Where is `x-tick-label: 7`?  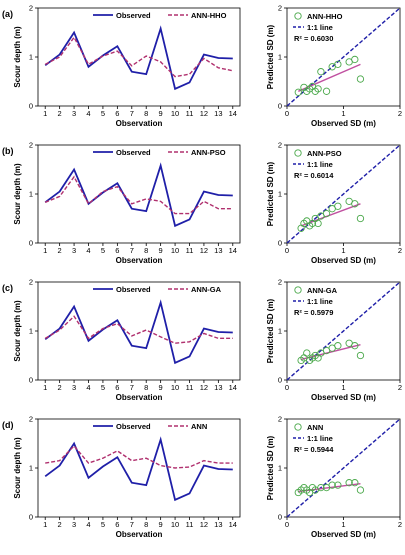
x-tick-label: 7 is located at coordinates (132, 250).